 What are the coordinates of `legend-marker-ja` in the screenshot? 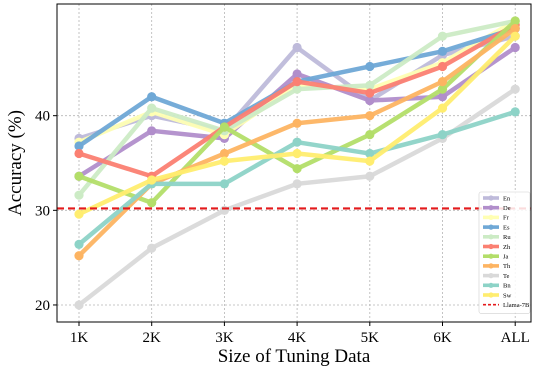 It's located at (491, 256).